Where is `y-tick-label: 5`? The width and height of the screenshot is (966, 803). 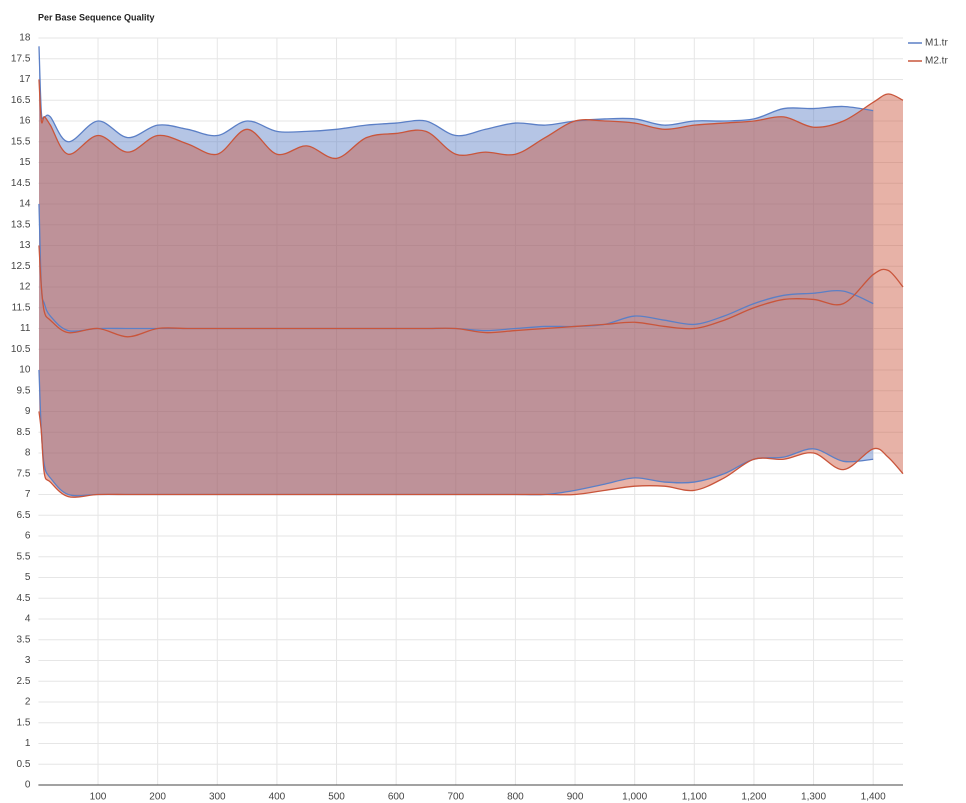
y-tick-label: 5 is located at coordinates (28, 577).